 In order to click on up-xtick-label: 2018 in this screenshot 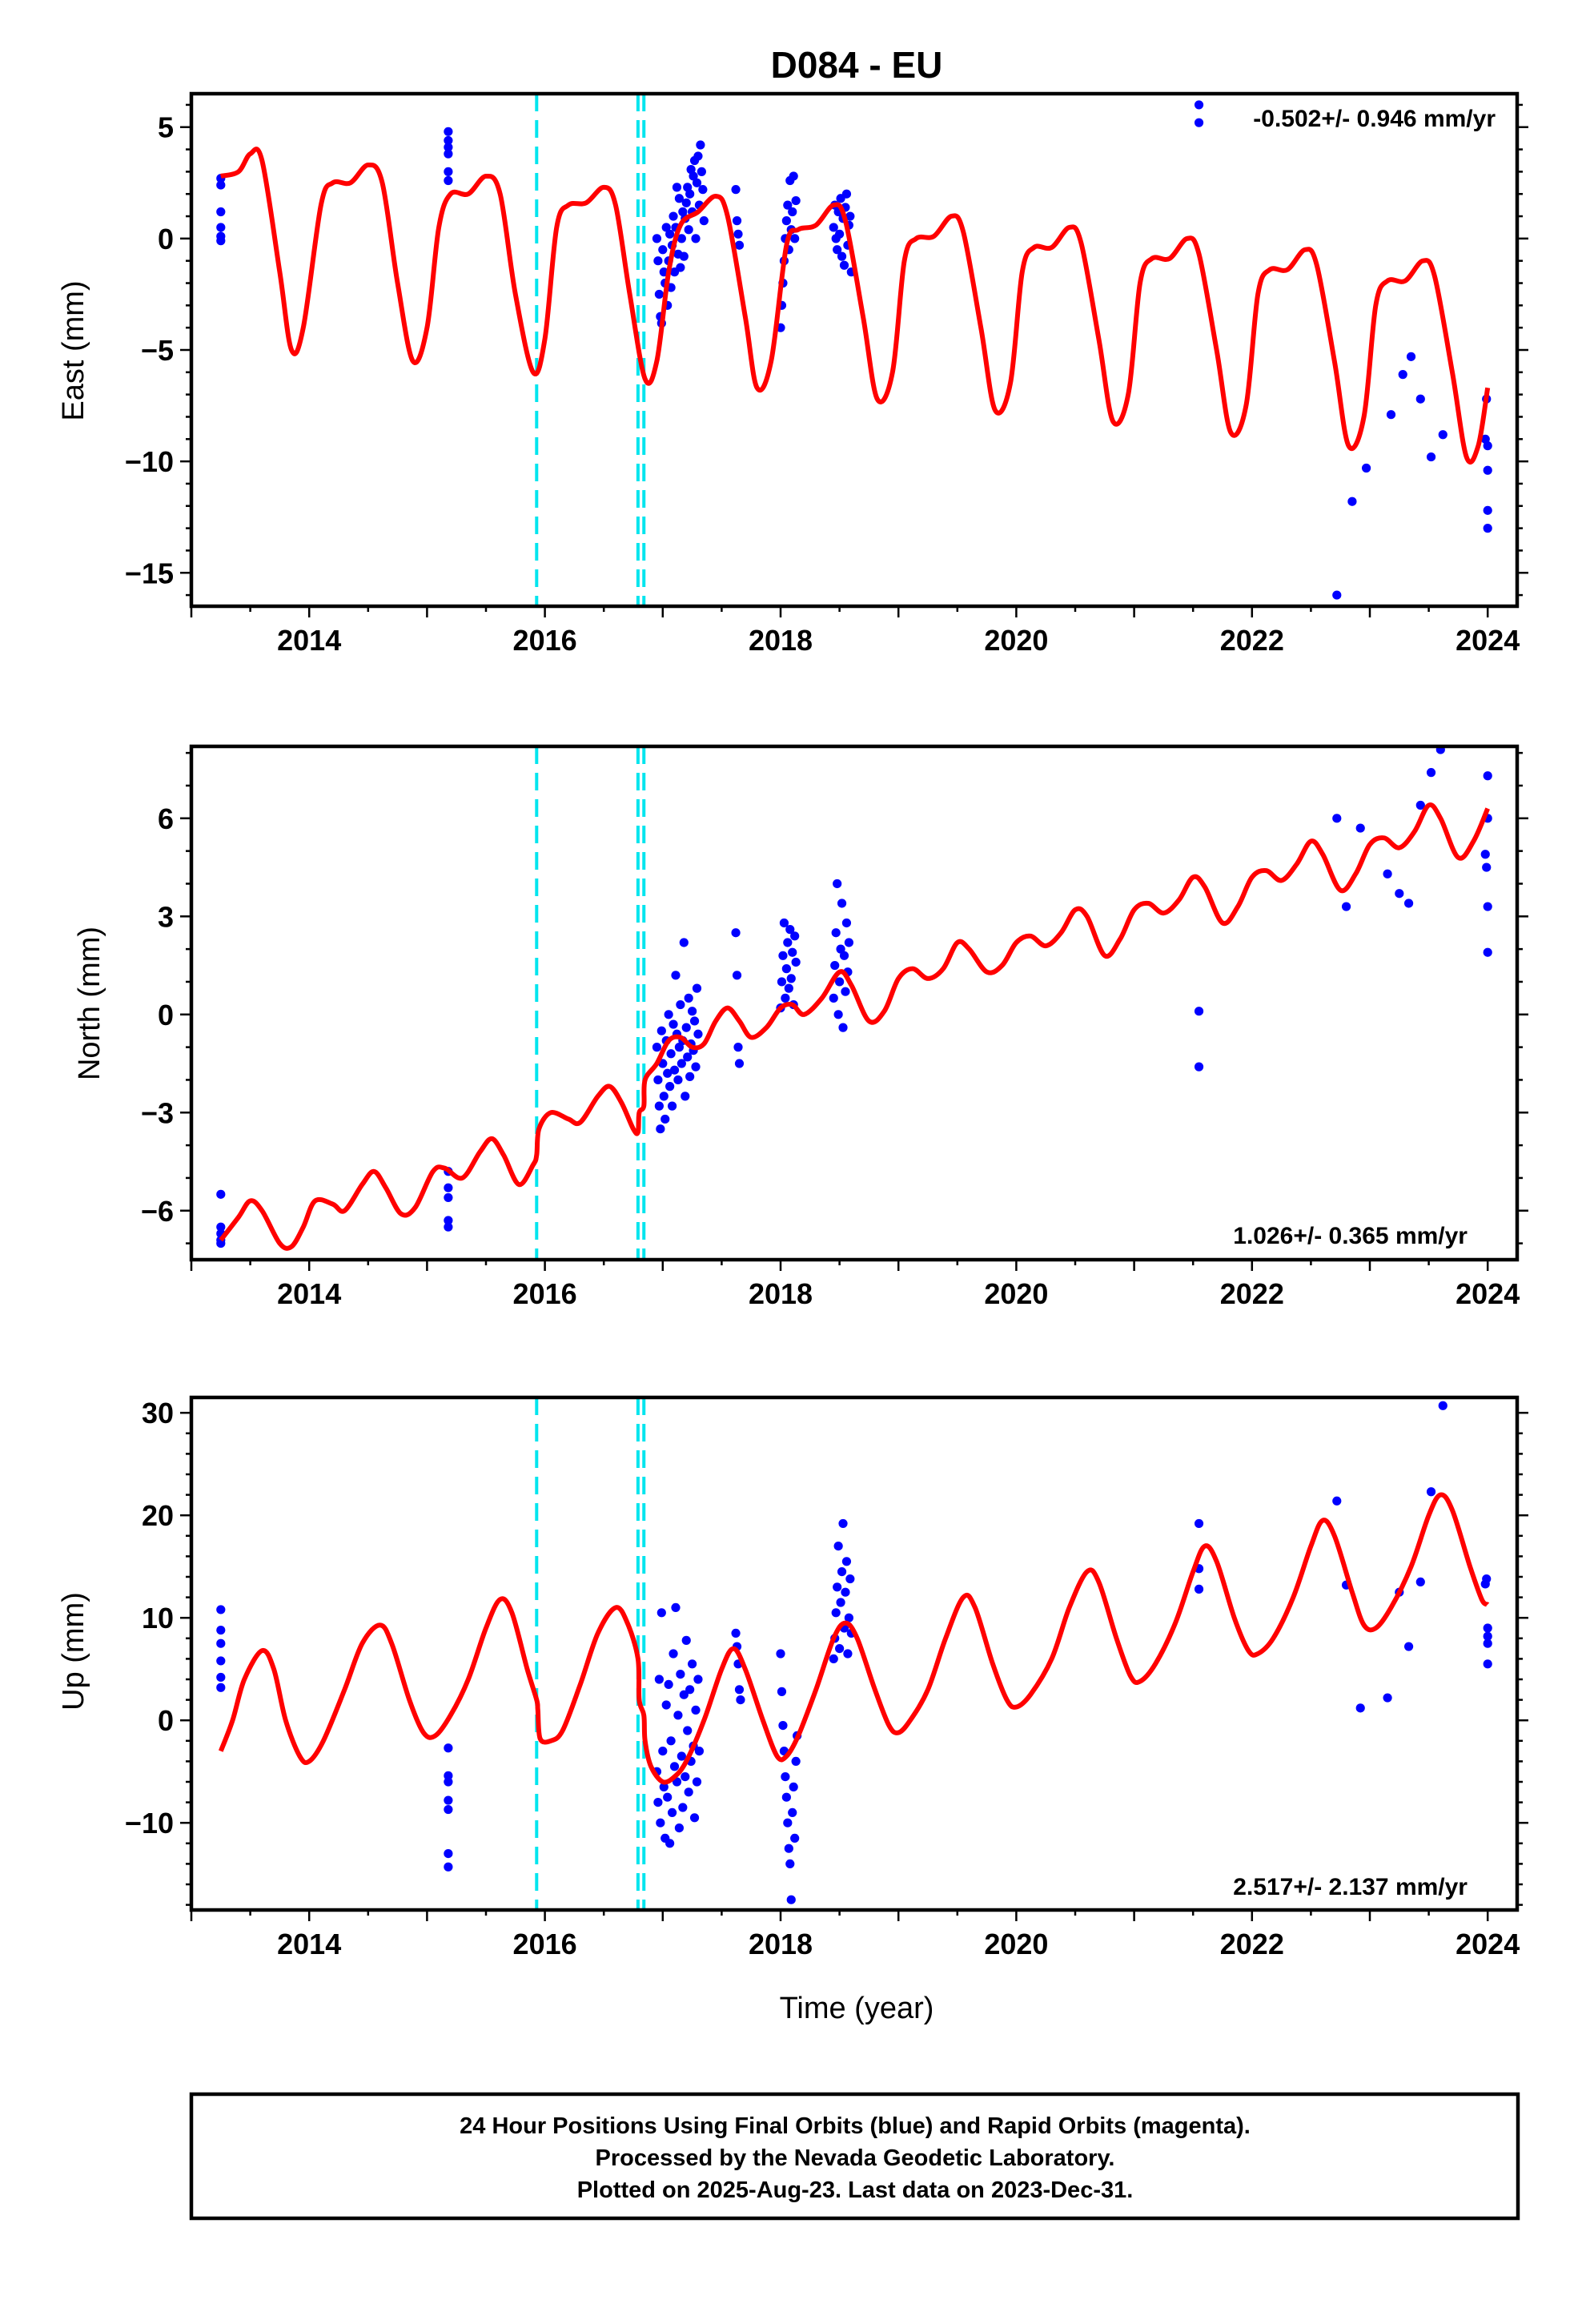, I will do `click(781, 1944)`.